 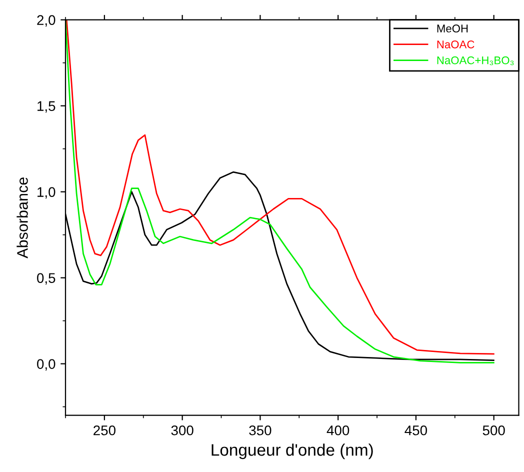 What do you see at coordinates (493, 430) in the screenshot?
I see `x-tick-label: 500` at bounding box center [493, 430].